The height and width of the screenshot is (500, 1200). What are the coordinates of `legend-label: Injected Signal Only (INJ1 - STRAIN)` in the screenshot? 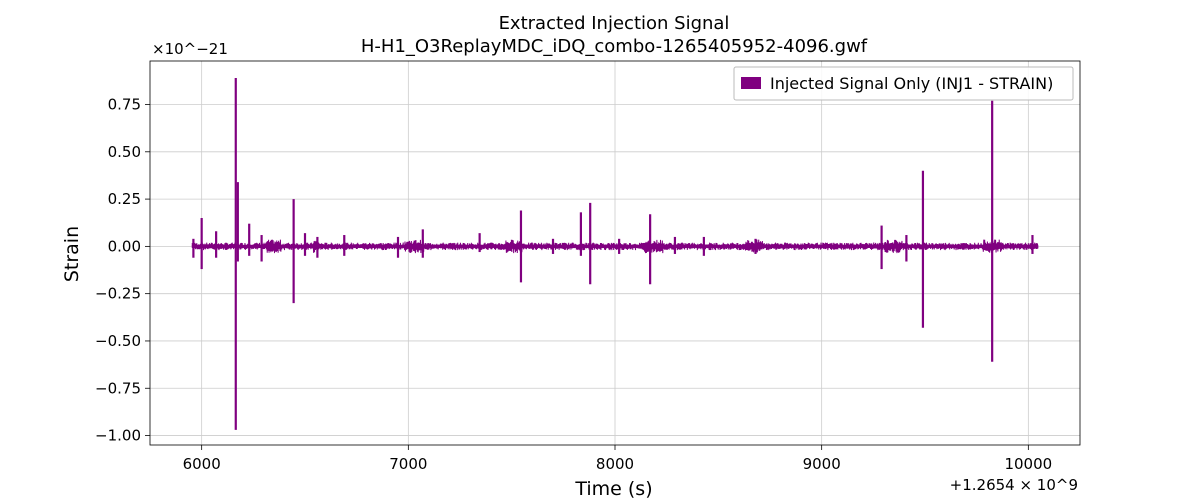 It's located at (911, 83).